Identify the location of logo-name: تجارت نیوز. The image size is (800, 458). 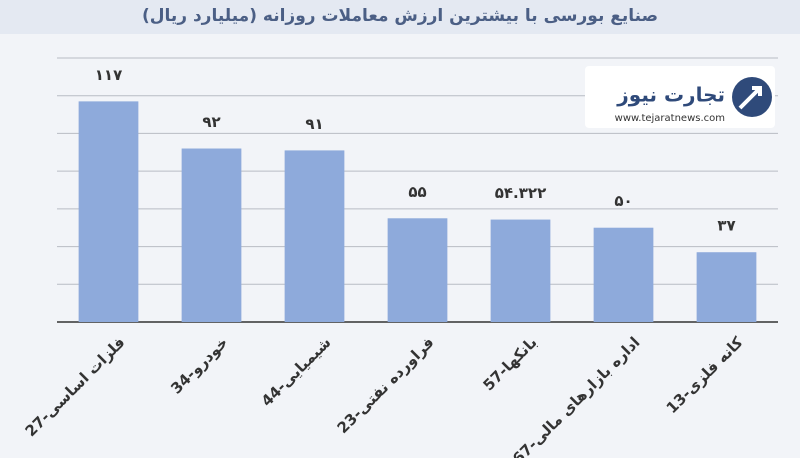
(670, 95).